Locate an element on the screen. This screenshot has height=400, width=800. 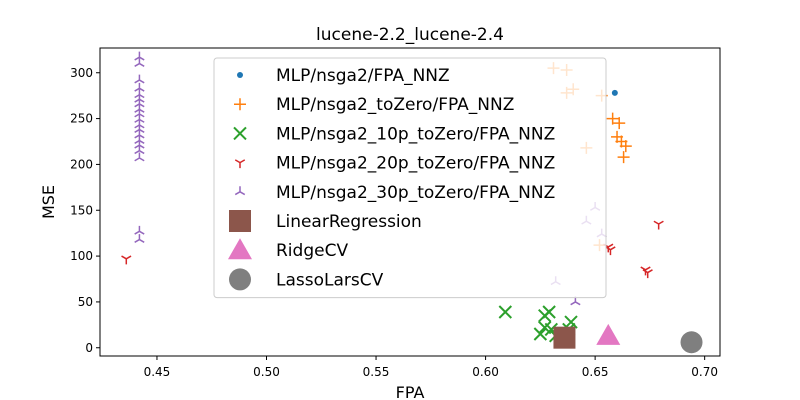
y-tick-label-3: 150 is located at coordinates (81, 210).